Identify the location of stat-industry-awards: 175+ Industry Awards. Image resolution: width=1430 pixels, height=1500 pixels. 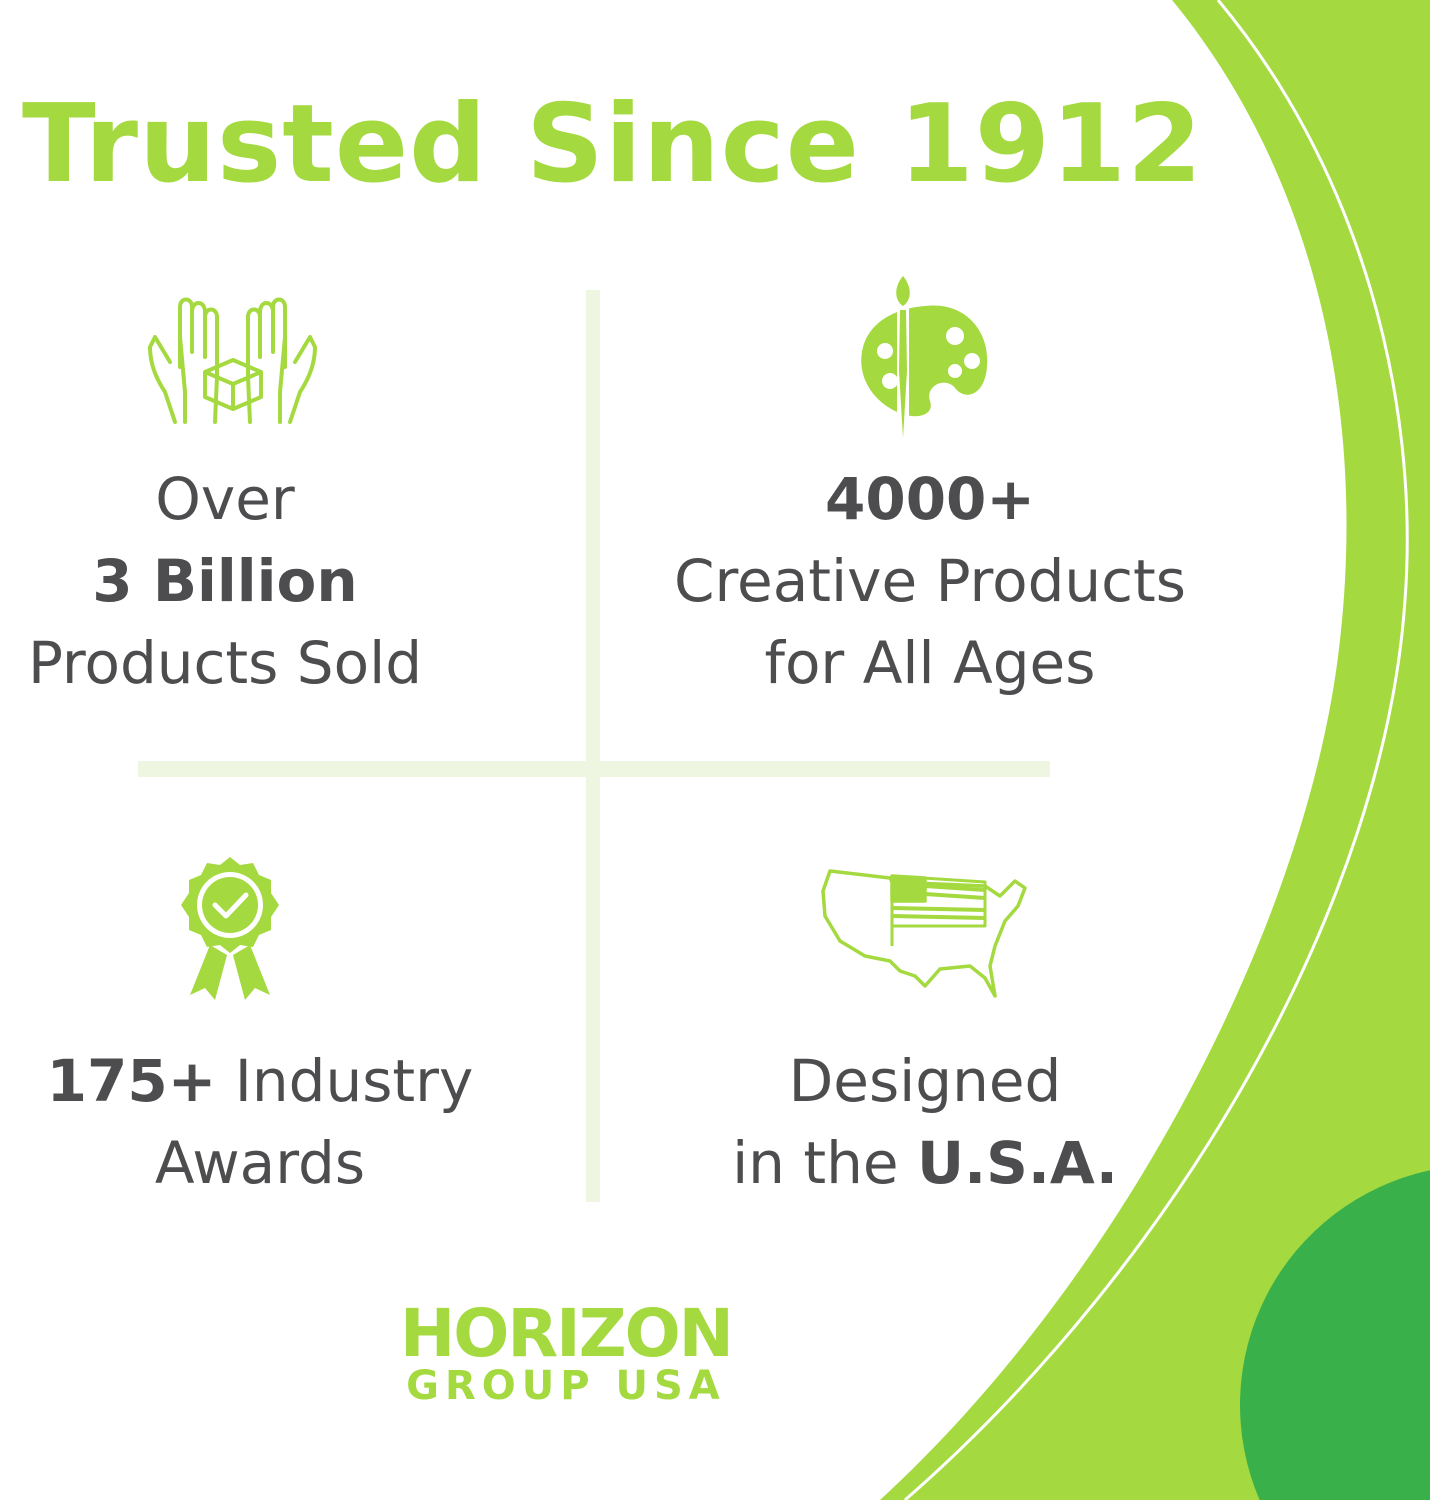
(260, 1122).